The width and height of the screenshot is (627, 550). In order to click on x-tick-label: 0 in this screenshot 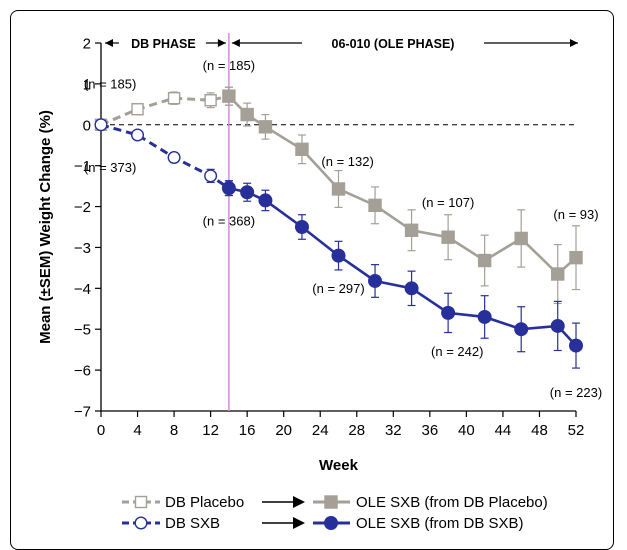, I will do `click(101, 430)`.